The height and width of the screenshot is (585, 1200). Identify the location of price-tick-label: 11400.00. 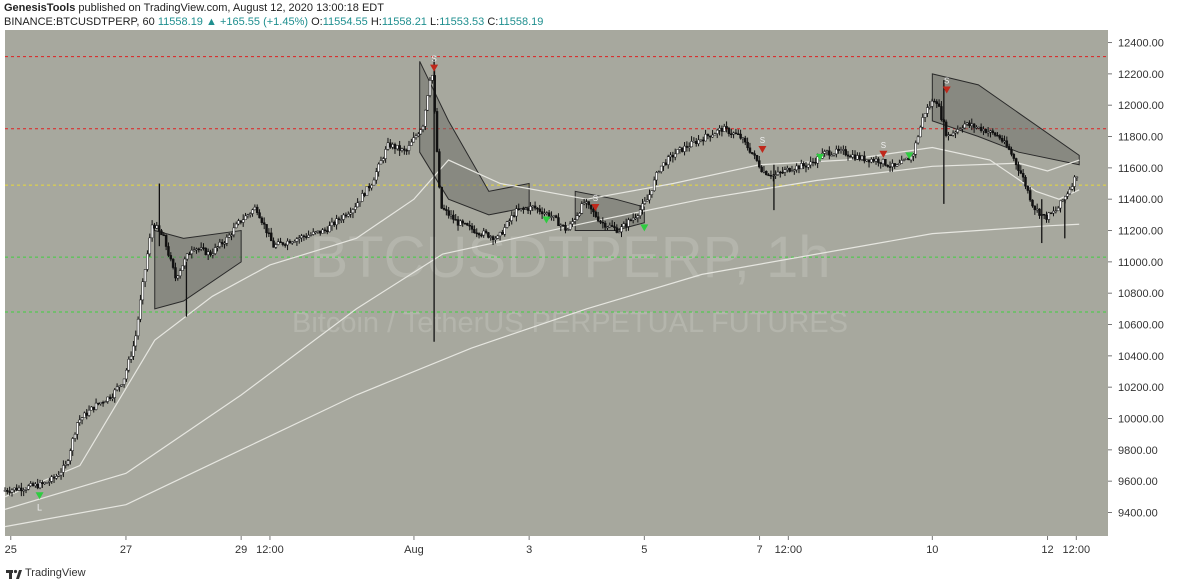
(1140, 200).